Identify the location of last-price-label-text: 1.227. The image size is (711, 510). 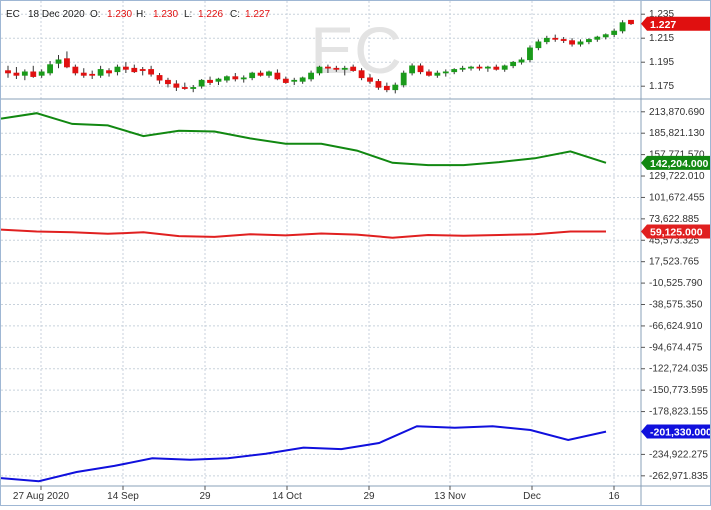
(663, 25).